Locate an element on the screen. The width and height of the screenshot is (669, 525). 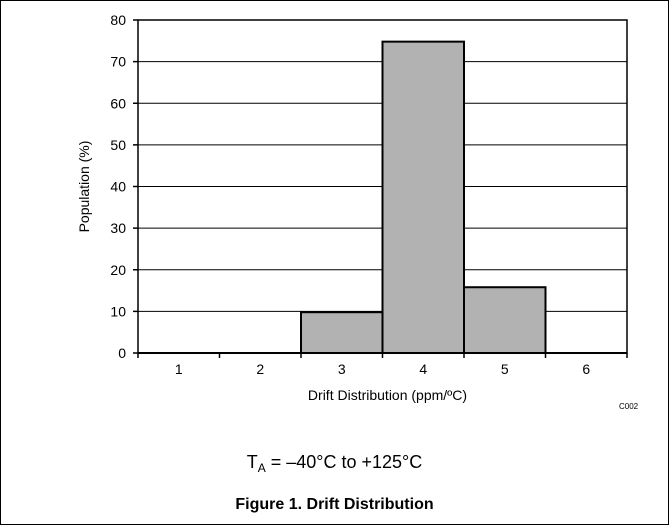
y-tick-label: 0 is located at coordinates (122, 353).